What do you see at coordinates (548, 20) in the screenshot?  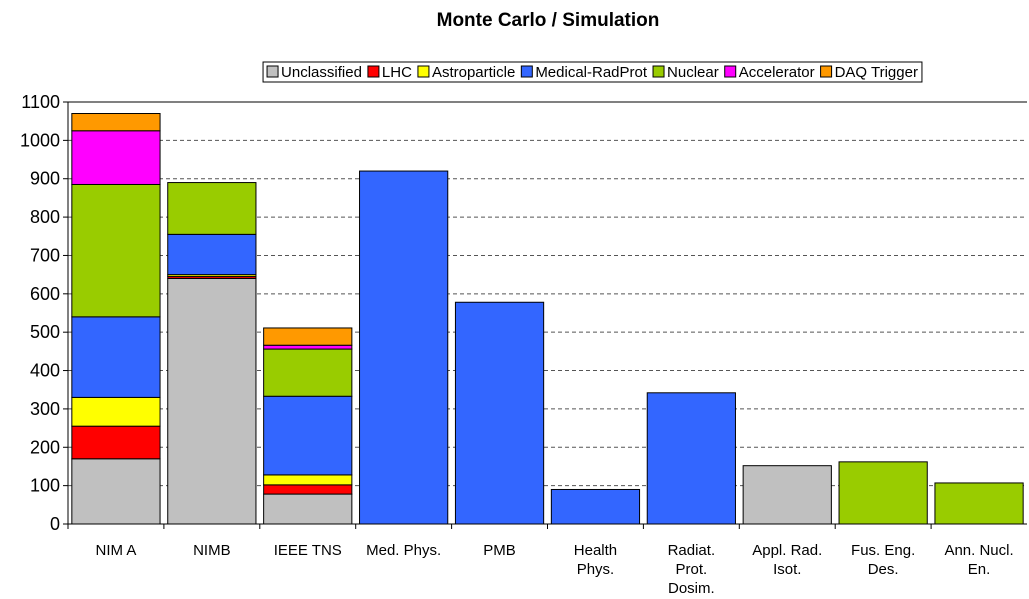 I see `chart-title: Monte Carlo / Simulation` at bounding box center [548, 20].